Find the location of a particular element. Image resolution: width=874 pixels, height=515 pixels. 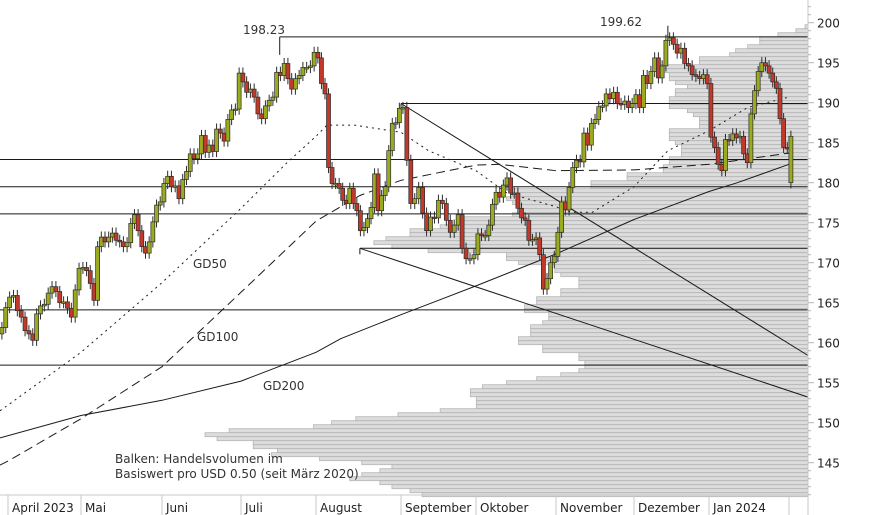

annotation-line-2: Basiswert pro USD 0.50 (seit März 2020) is located at coordinates (237, 474).